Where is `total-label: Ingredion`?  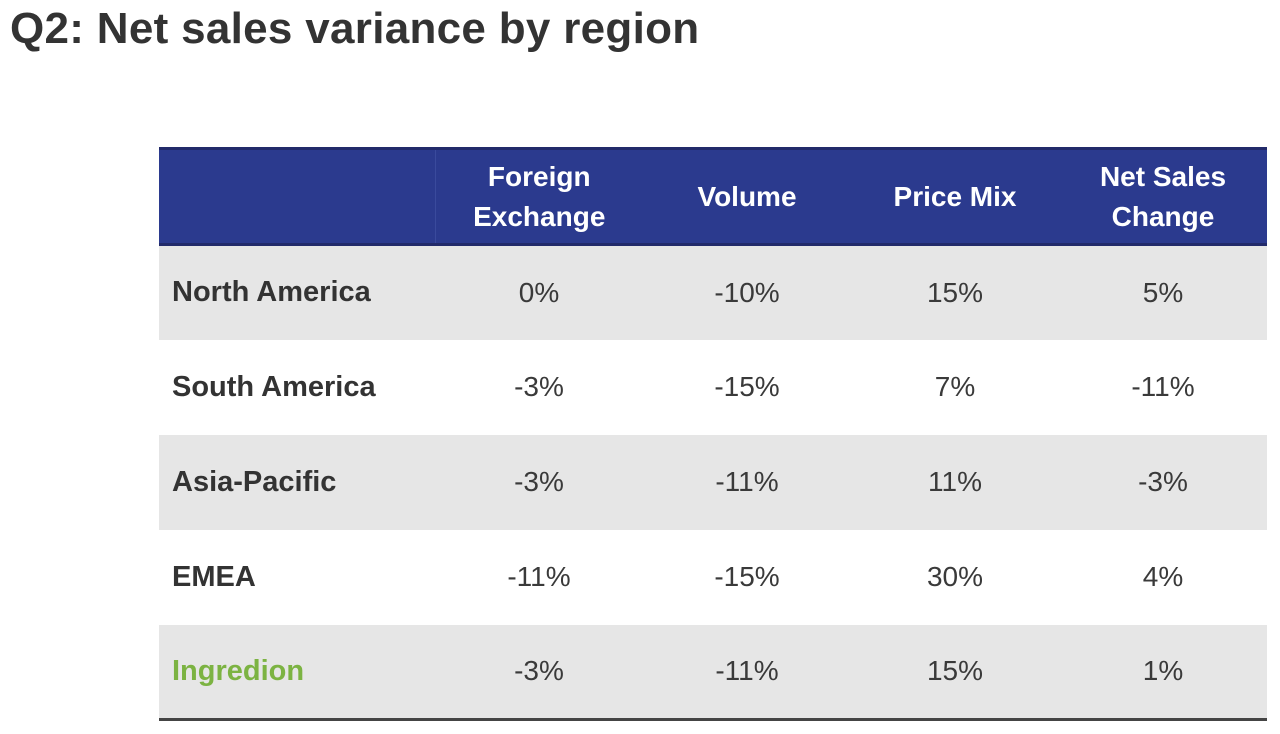 total-label: Ingredion is located at coordinates (238, 670).